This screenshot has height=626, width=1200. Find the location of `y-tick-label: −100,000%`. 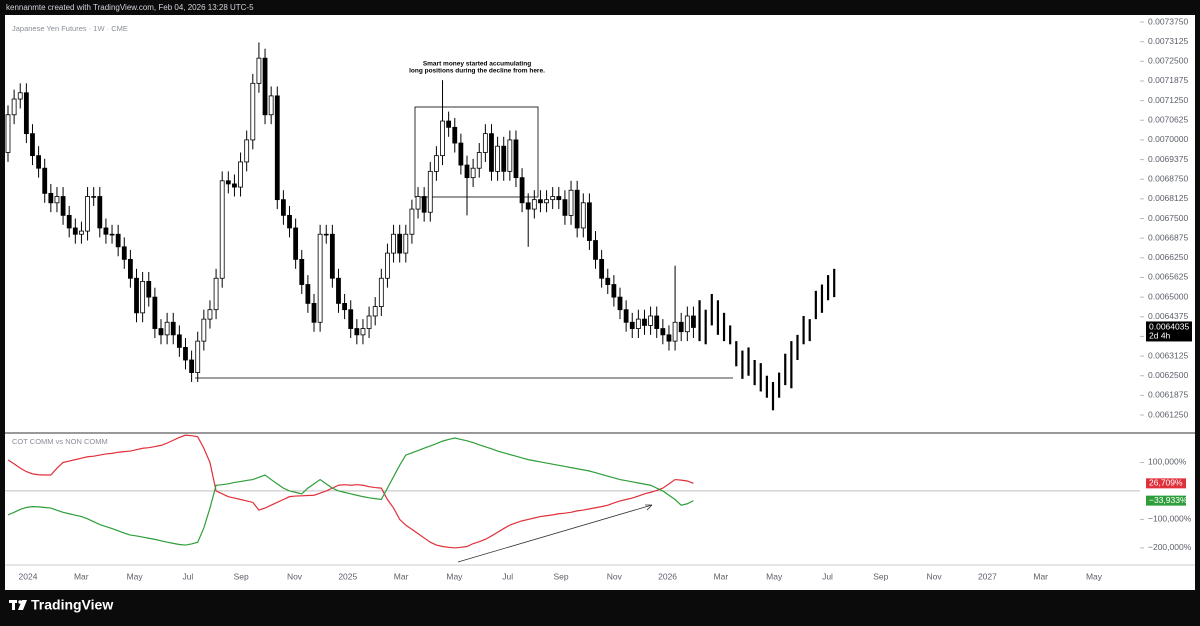

y-tick-label: −100,000% is located at coordinates (1170, 519).